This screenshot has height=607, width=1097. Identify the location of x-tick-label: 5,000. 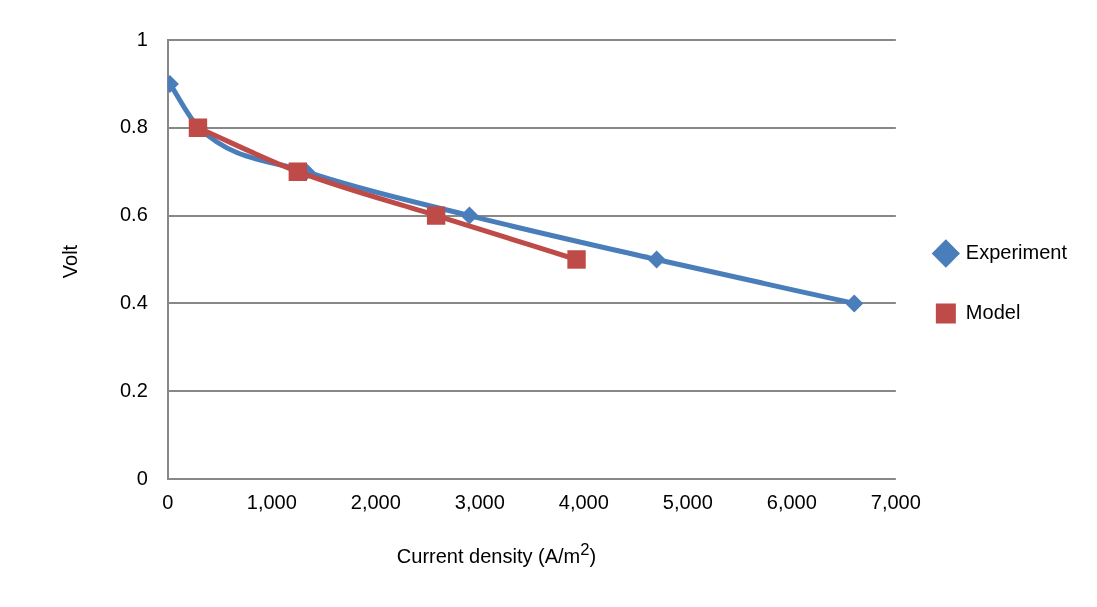
(687, 501).